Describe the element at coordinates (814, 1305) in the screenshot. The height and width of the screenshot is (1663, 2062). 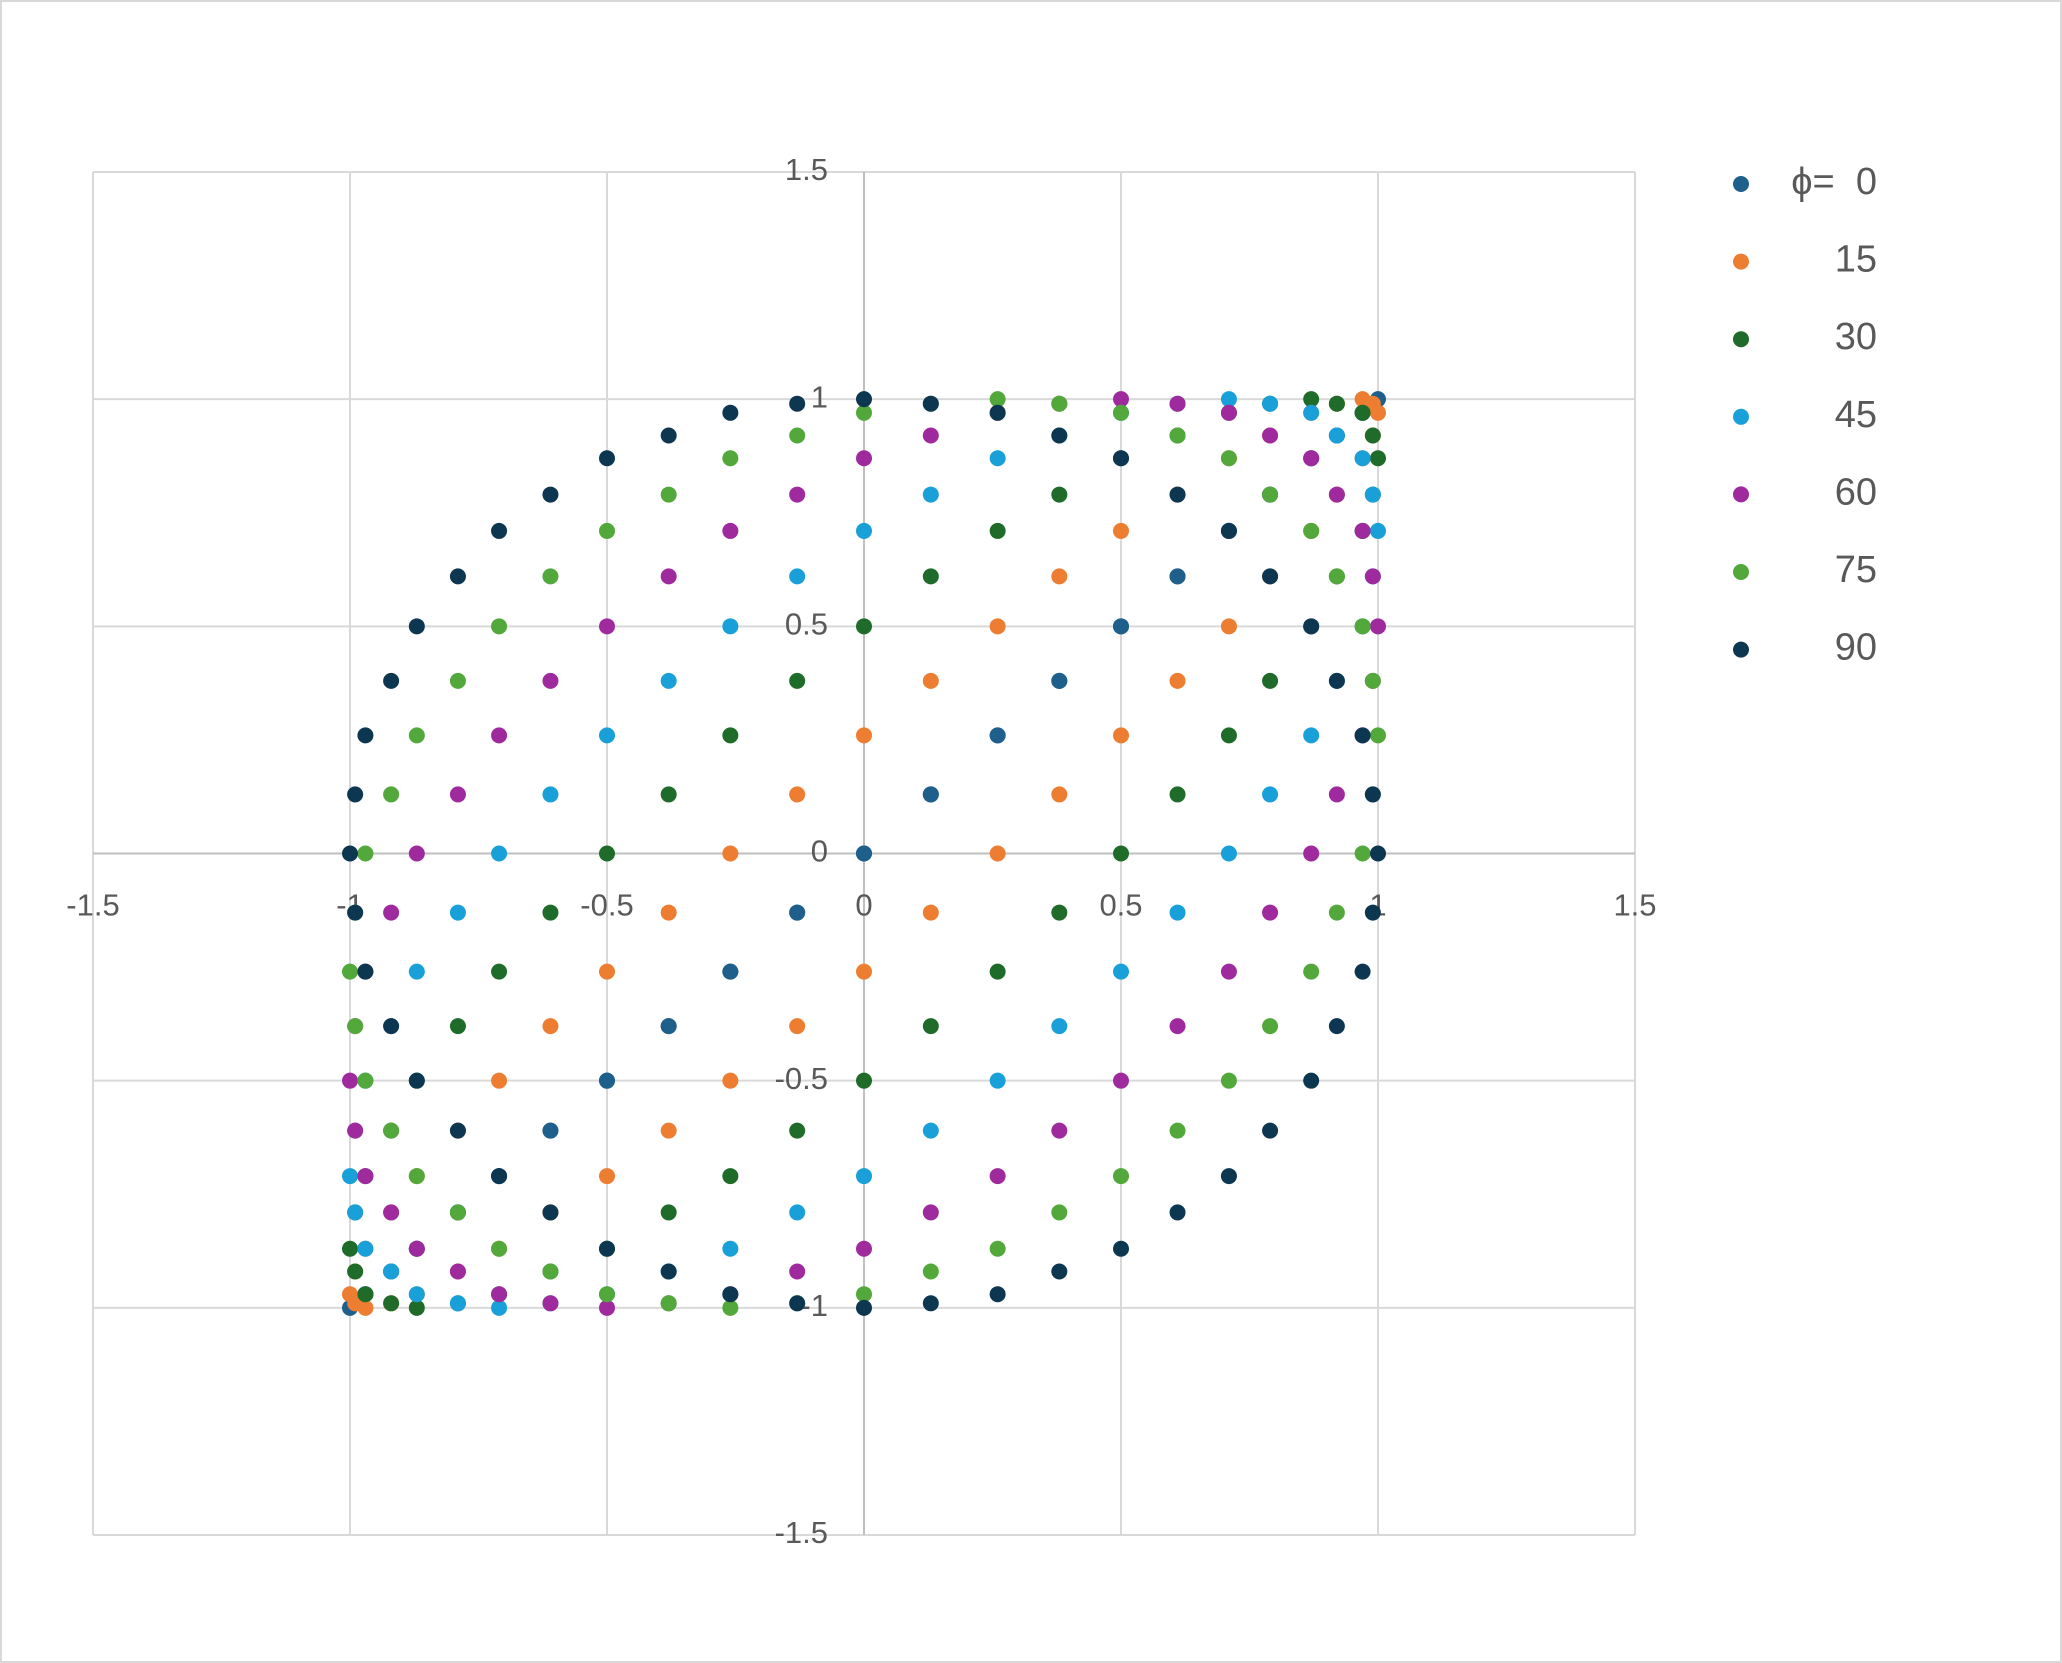
I see `y-tick-label: -1` at that location.